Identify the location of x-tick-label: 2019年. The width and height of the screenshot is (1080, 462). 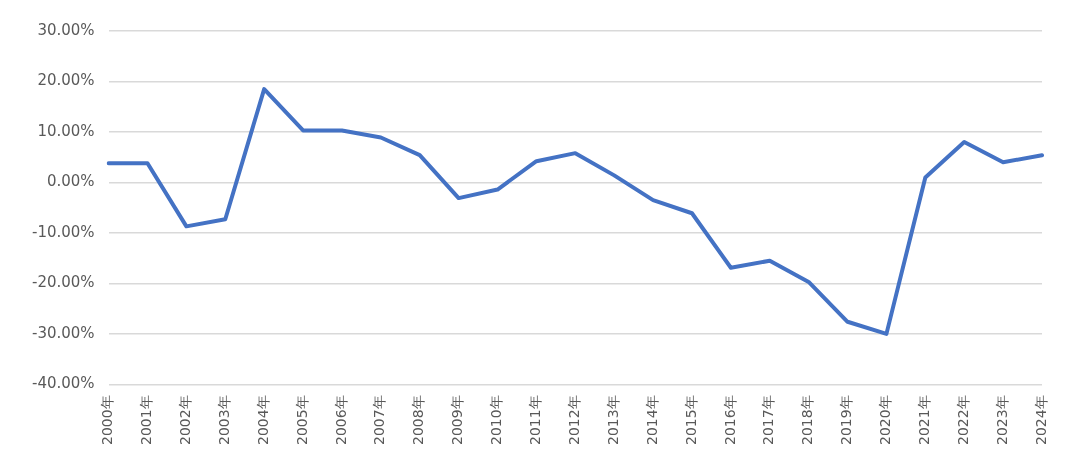
(846, 420).